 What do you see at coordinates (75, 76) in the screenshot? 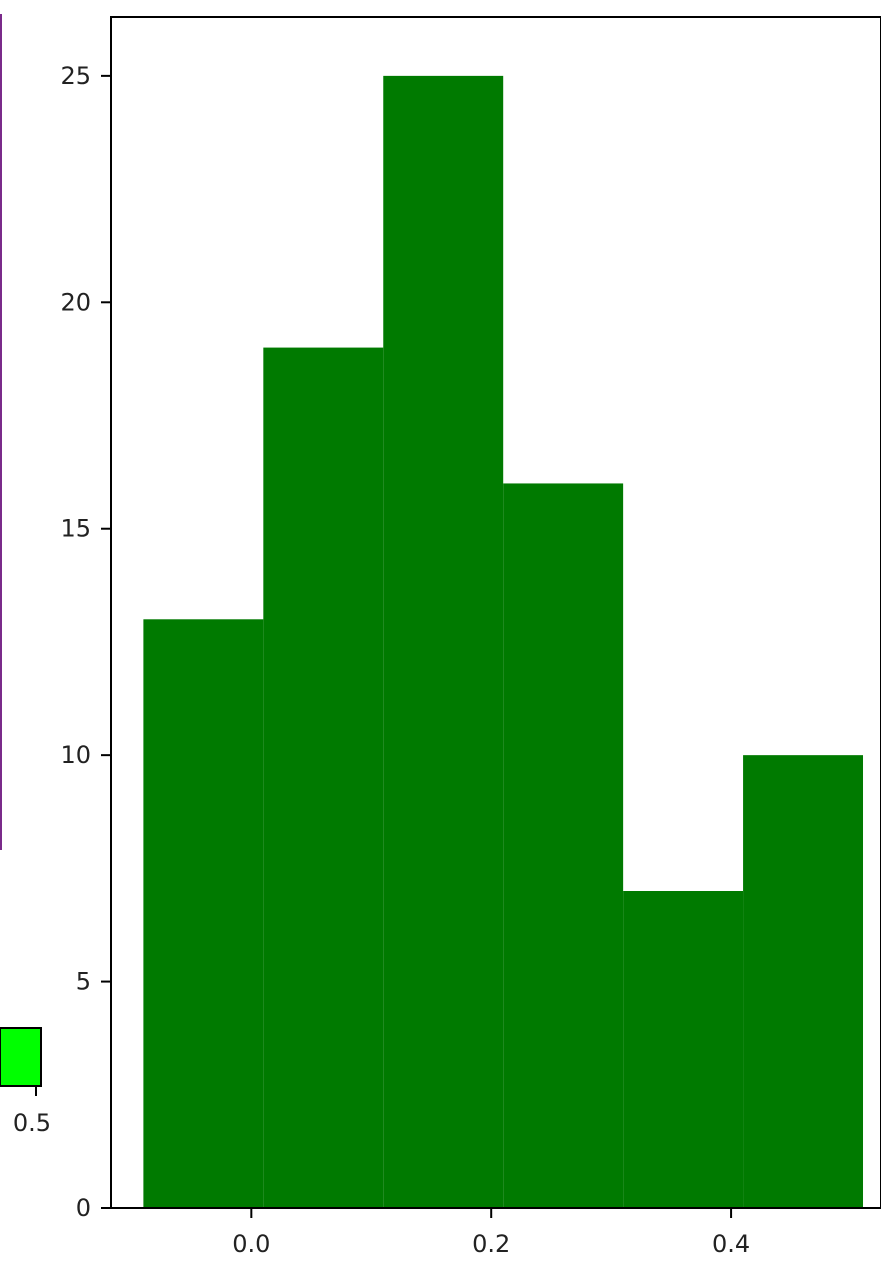
I see `y-tick-label-5: 25` at bounding box center [75, 76].